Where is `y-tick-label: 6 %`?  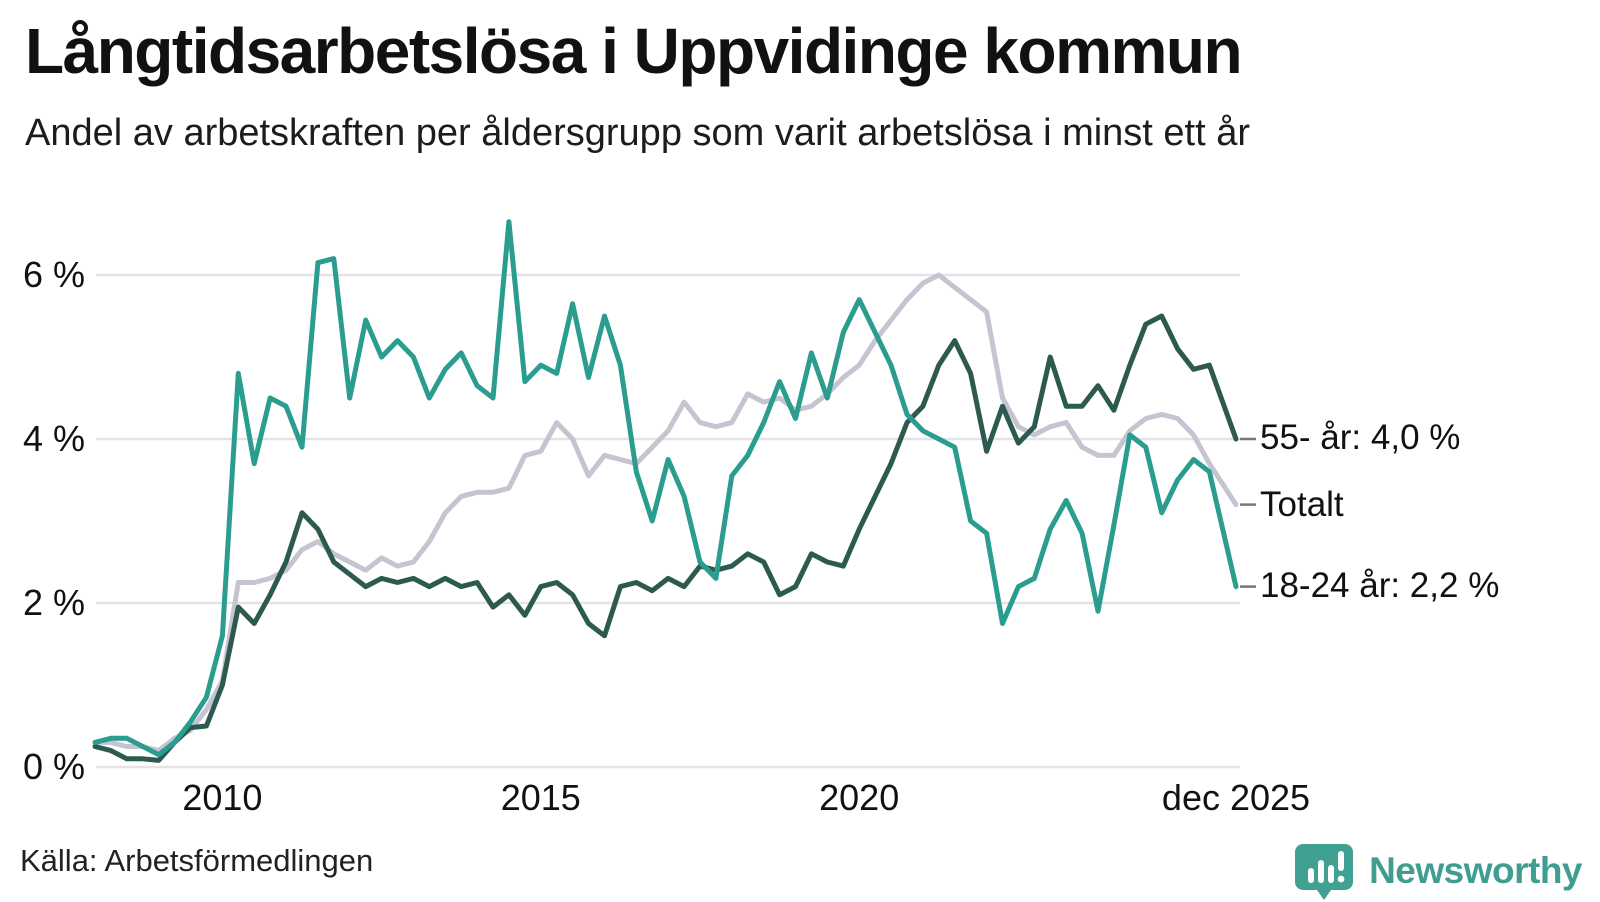 y-tick-label: 6 % is located at coordinates (54, 274).